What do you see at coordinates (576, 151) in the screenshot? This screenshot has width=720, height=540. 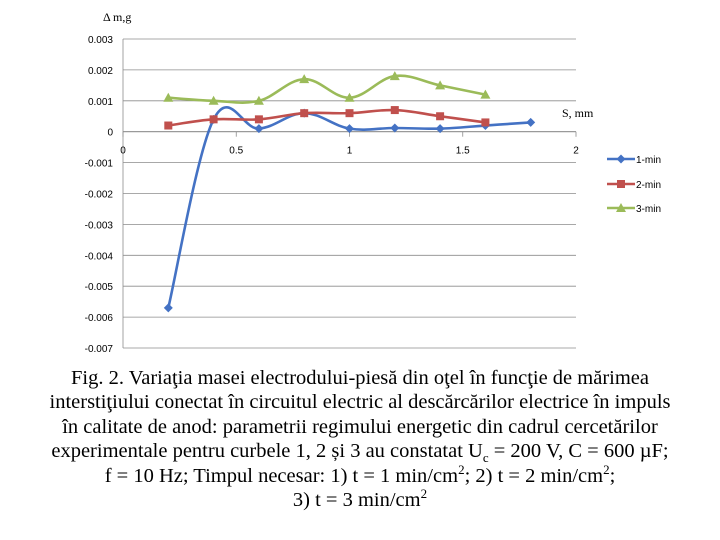 I see `x-tick-label: 2` at bounding box center [576, 151].